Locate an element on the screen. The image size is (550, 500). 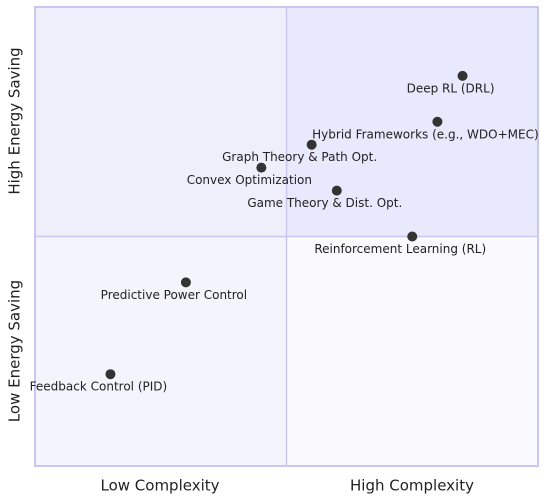
point-label: Deep RL (DRL) is located at coordinates (451, 88).